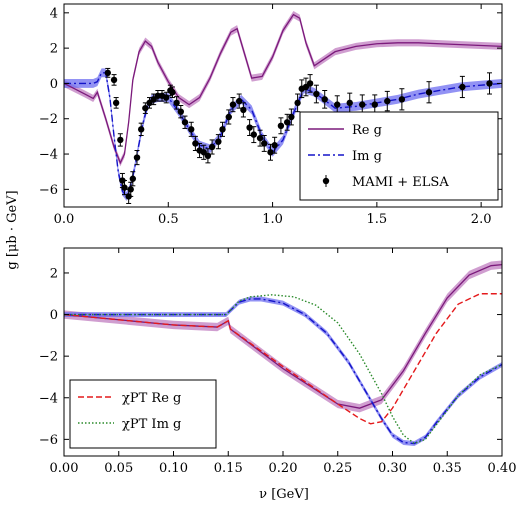  What do you see at coordinates (367, 130) in the screenshot?
I see `svg-text: Re g` at bounding box center [367, 130].